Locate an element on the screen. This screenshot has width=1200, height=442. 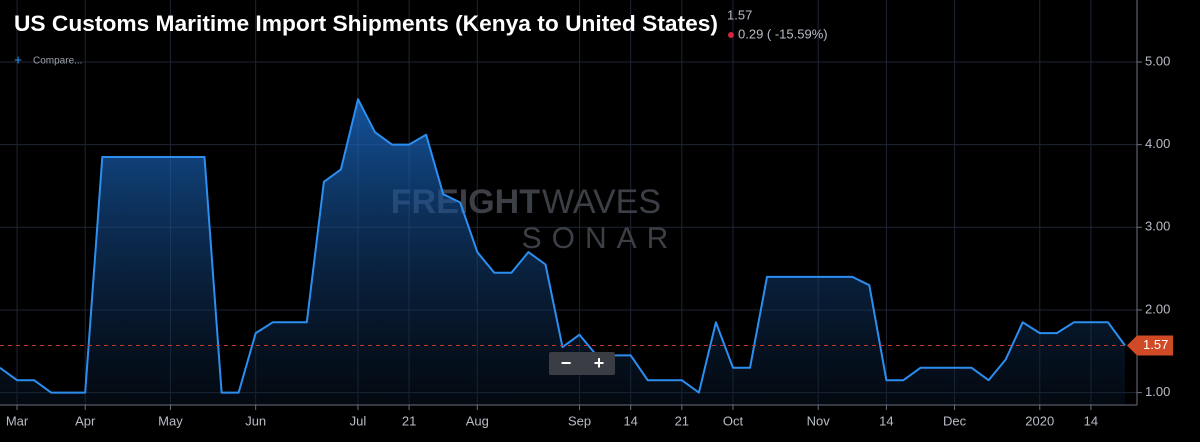
x-tick-label: Sep is located at coordinates (579, 420).